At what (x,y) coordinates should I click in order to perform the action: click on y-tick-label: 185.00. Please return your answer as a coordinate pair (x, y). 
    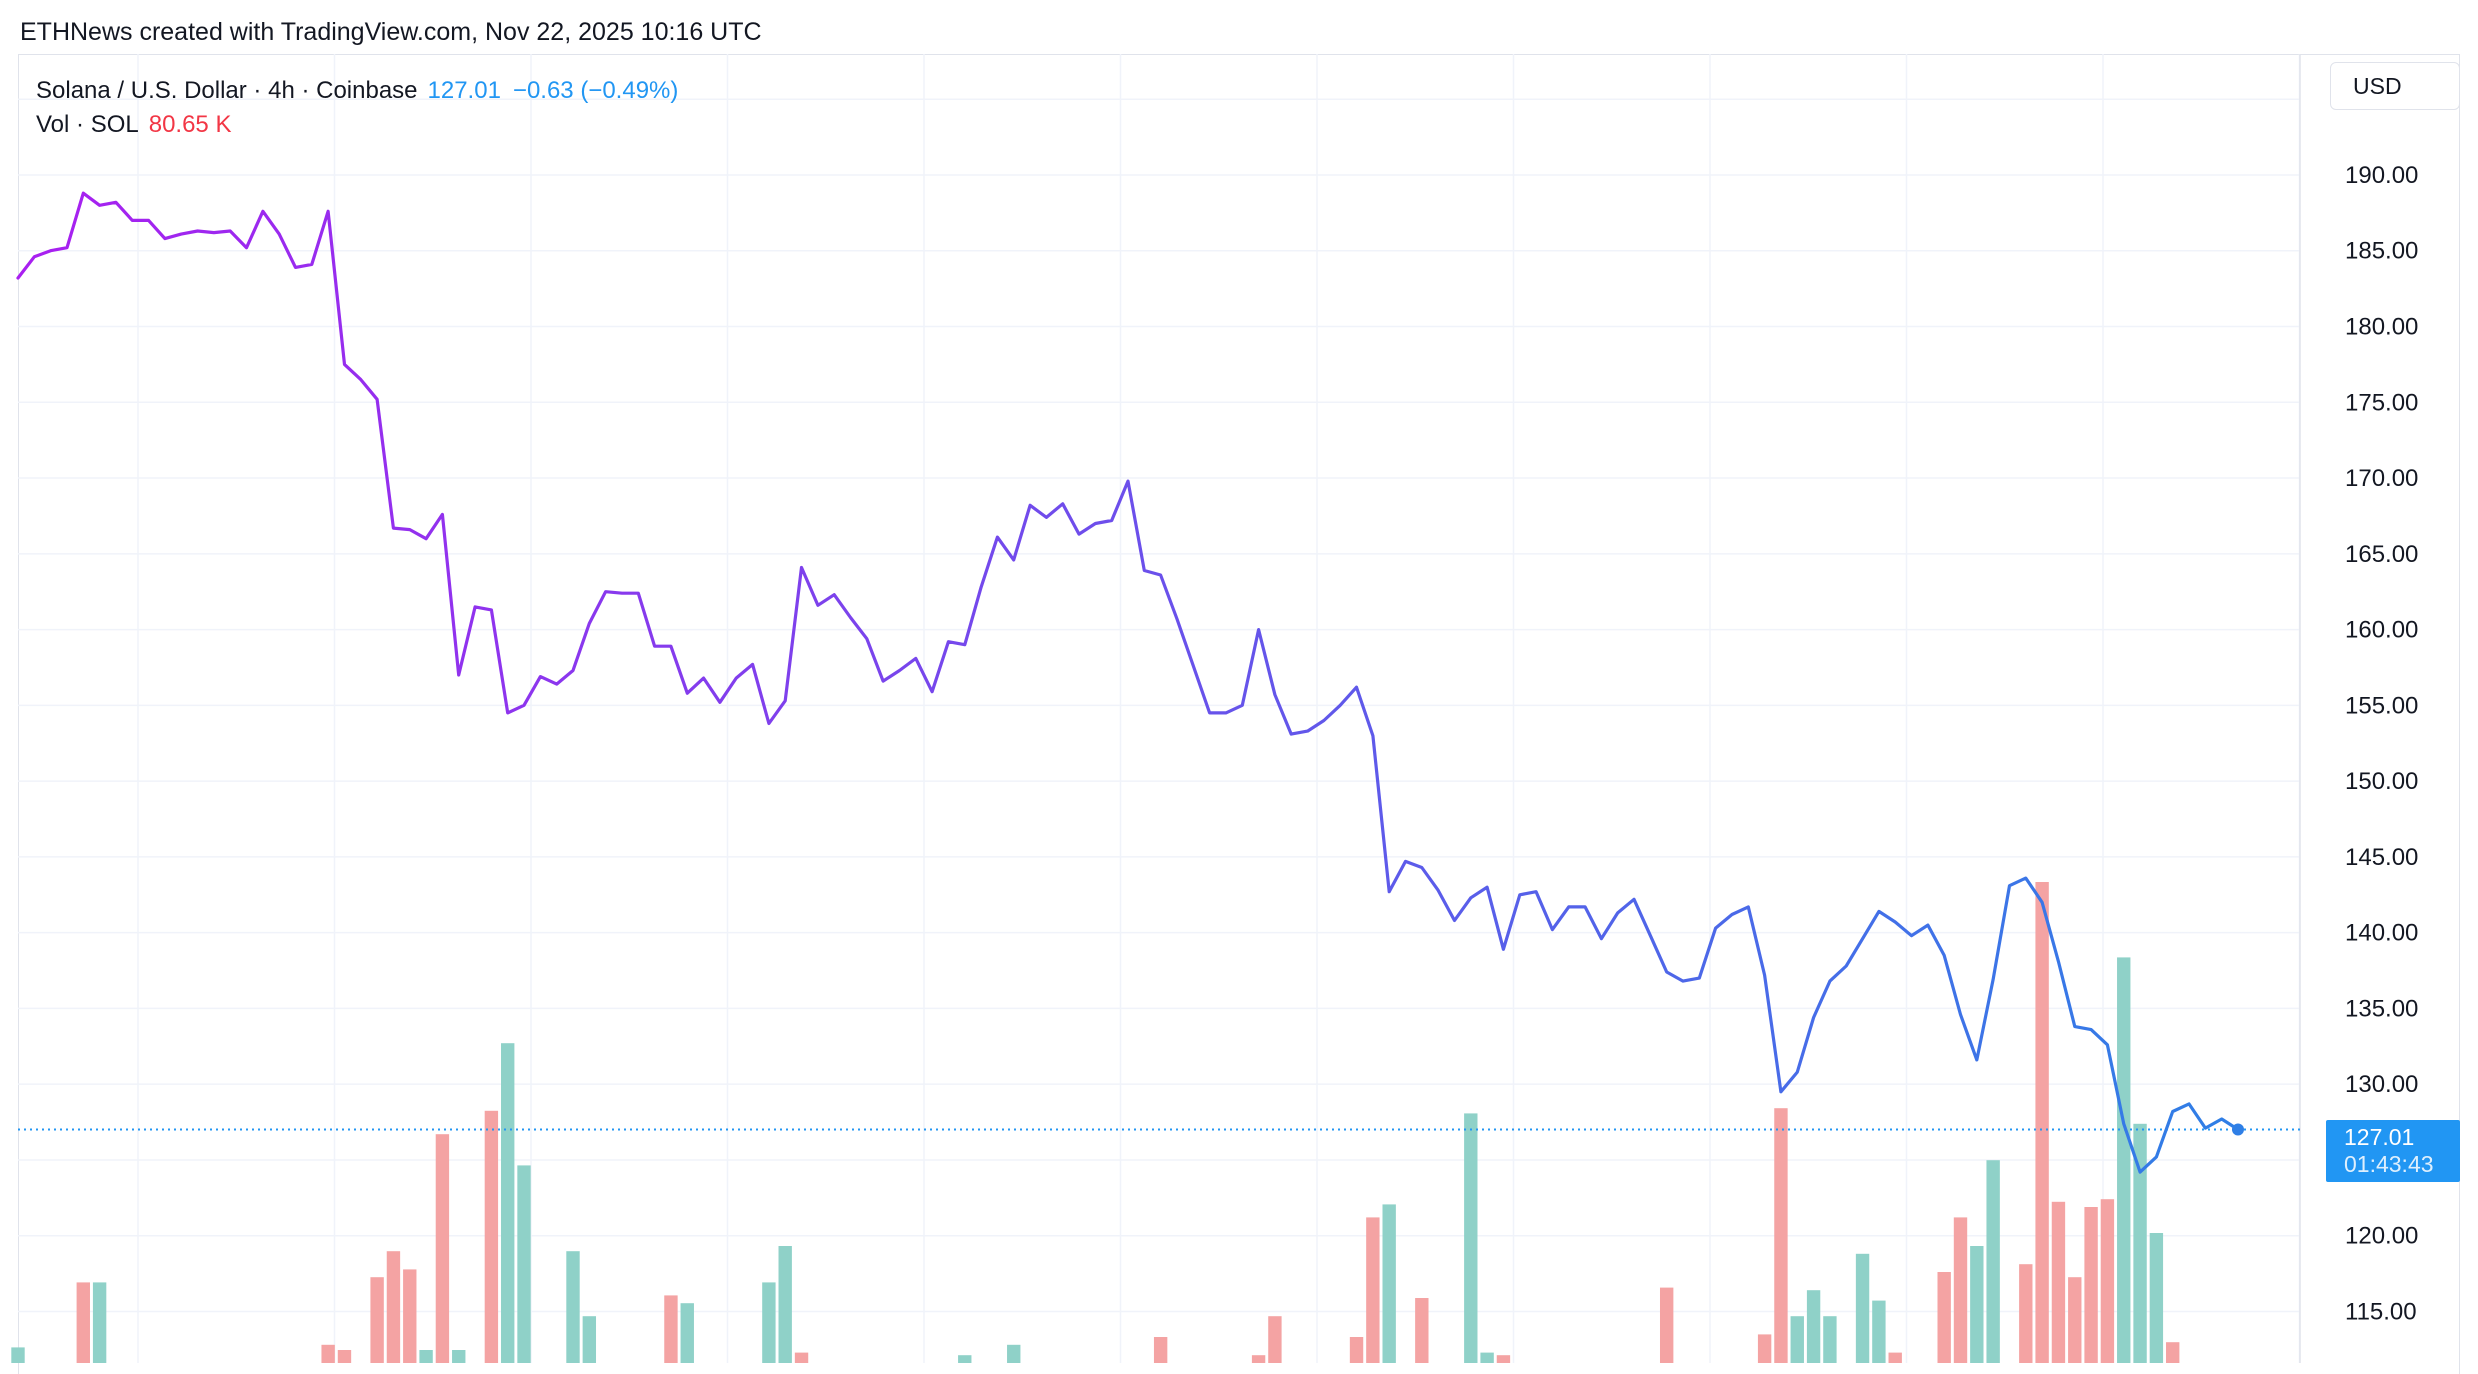
    Looking at the image, I should click on (2381, 251).